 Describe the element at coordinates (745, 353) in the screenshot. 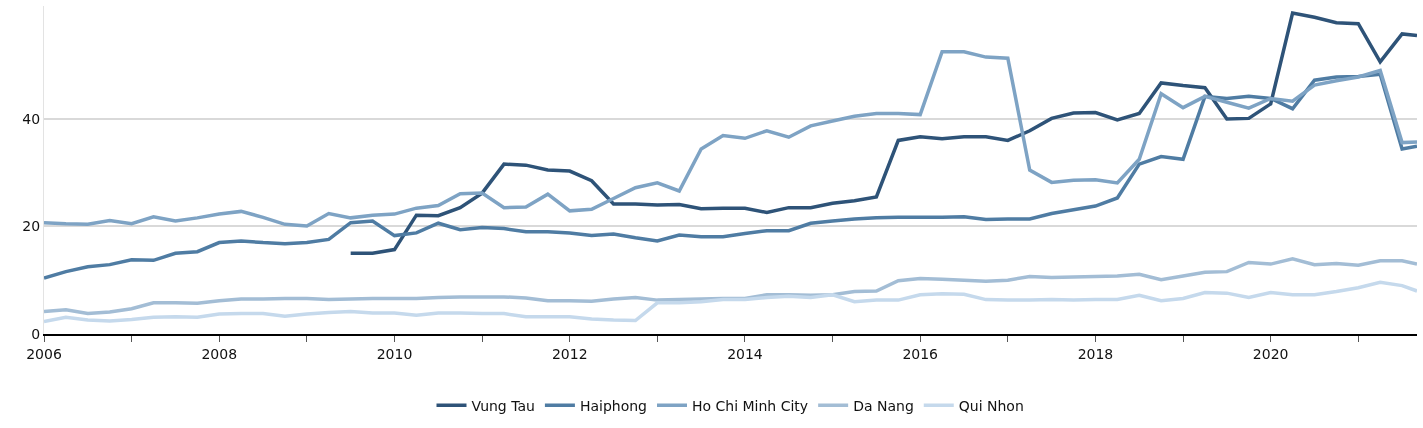

I see `x-tick-label: 2014` at that location.